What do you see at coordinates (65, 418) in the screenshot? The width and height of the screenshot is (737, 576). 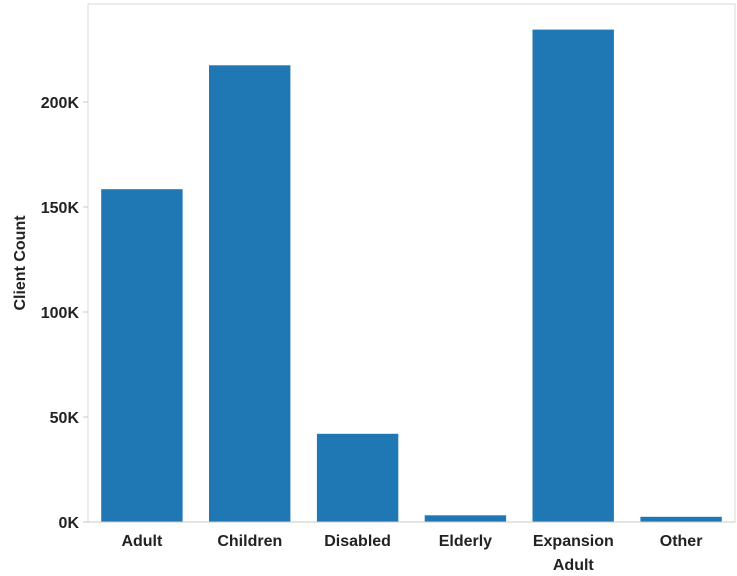 I see `y-tick-label: 50K` at bounding box center [65, 418].